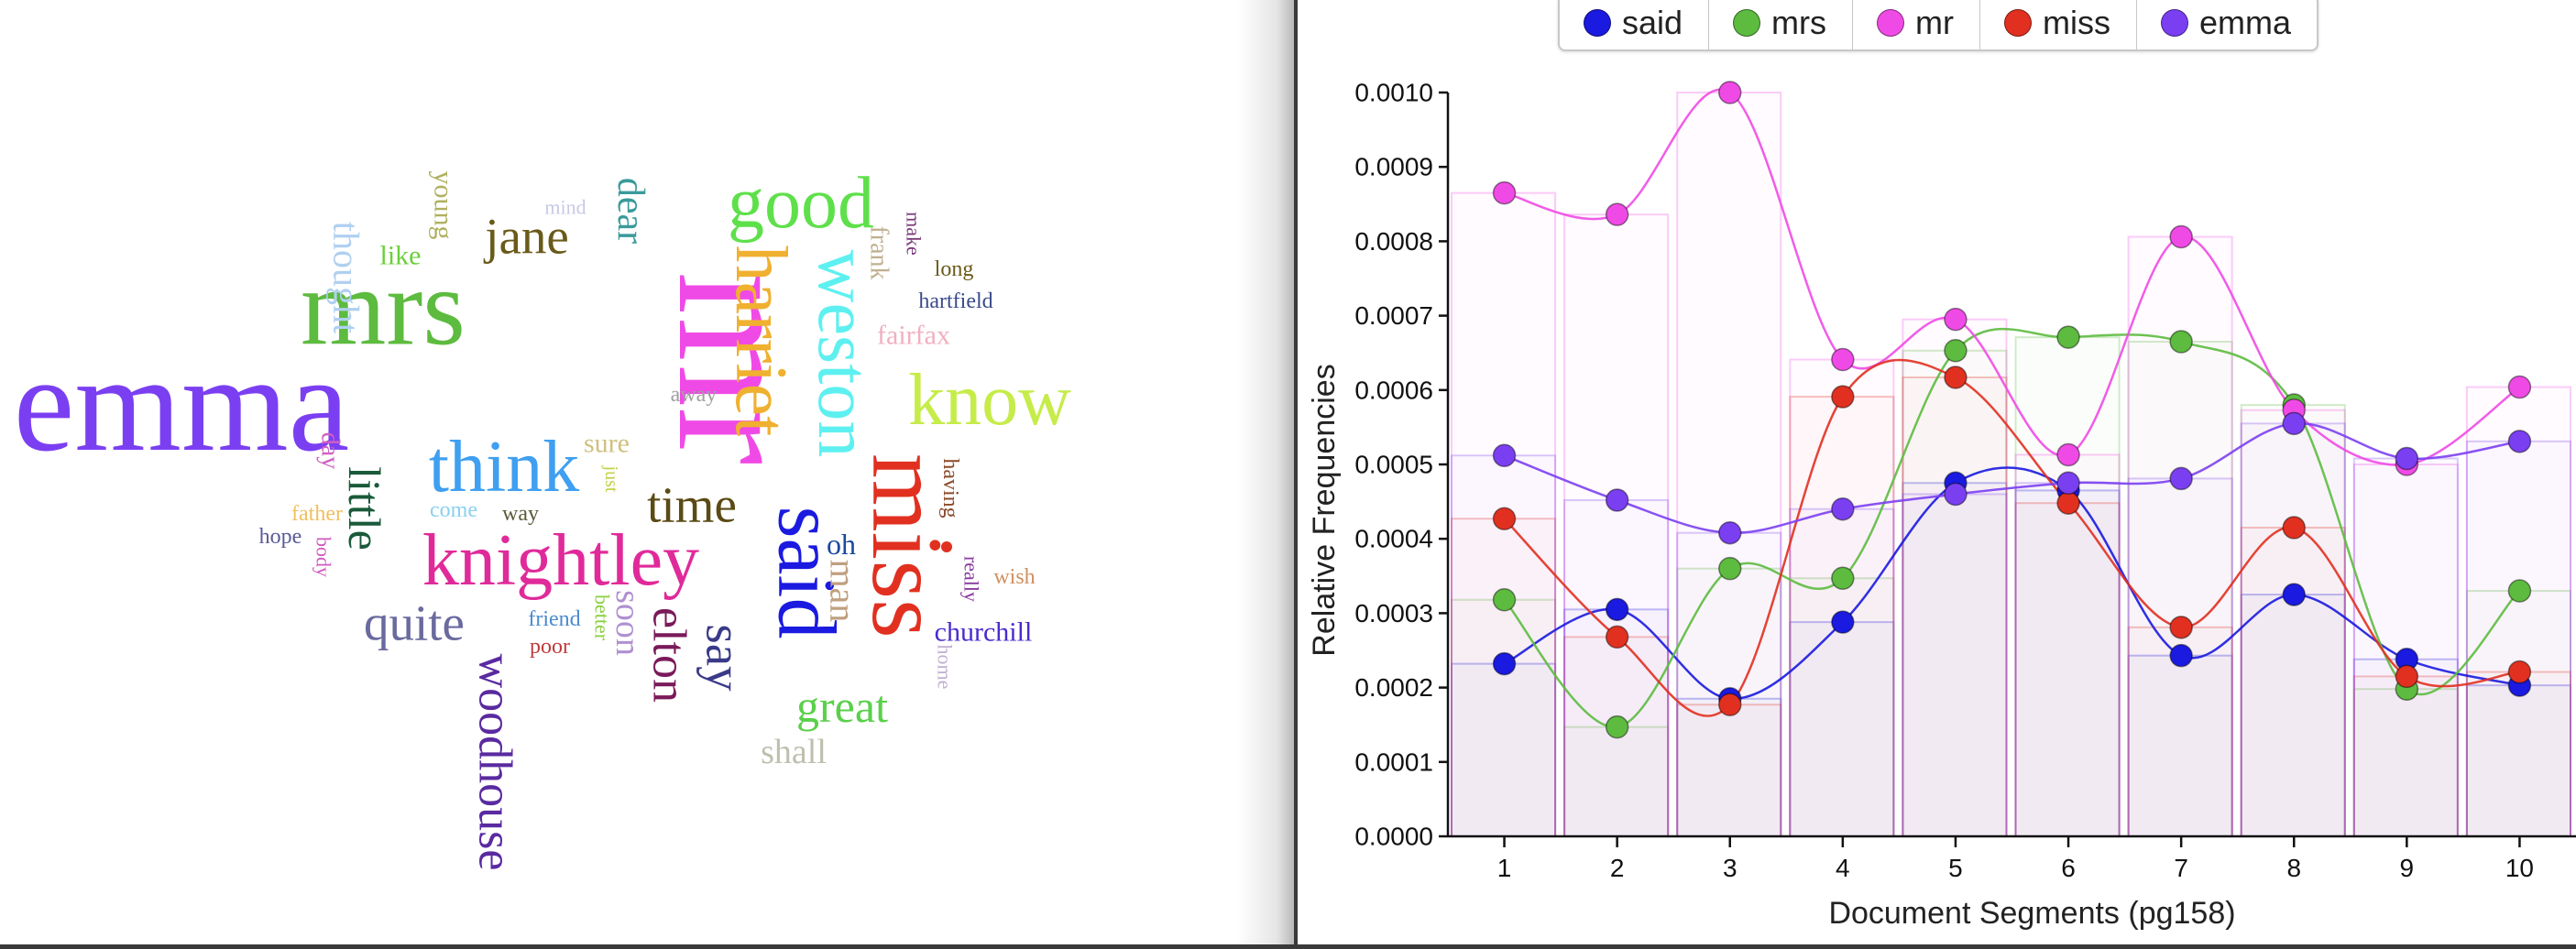  What do you see at coordinates (955, 269) in the screenshot?
I see `cloud-word-long: long` at bounding box center [955, 269].